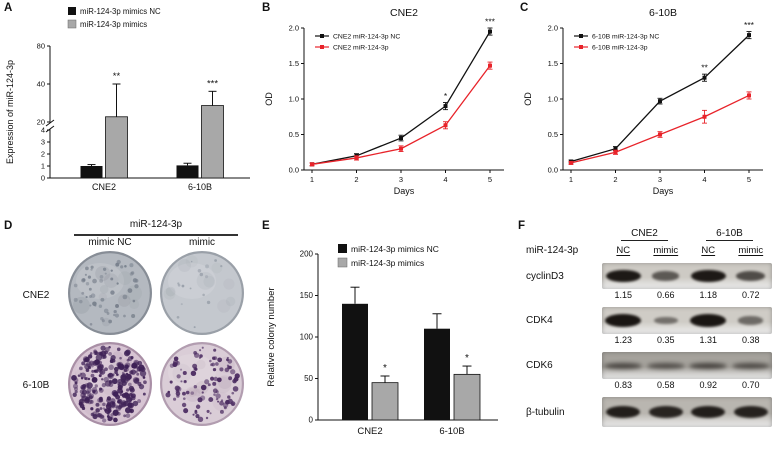 This screenshot has width=776, height=461. I want to click on blot-lane-header: miR-124-3p NC mimic NC mimic, so click(649, 250).